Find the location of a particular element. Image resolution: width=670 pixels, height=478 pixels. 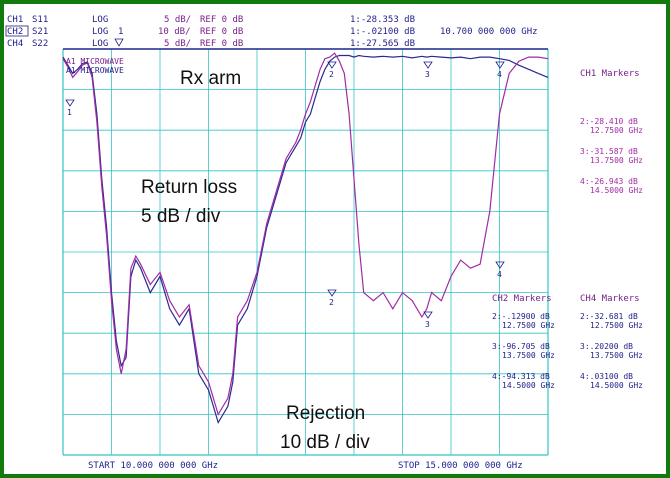

active-channel-box is located at coordinates (17, 31).